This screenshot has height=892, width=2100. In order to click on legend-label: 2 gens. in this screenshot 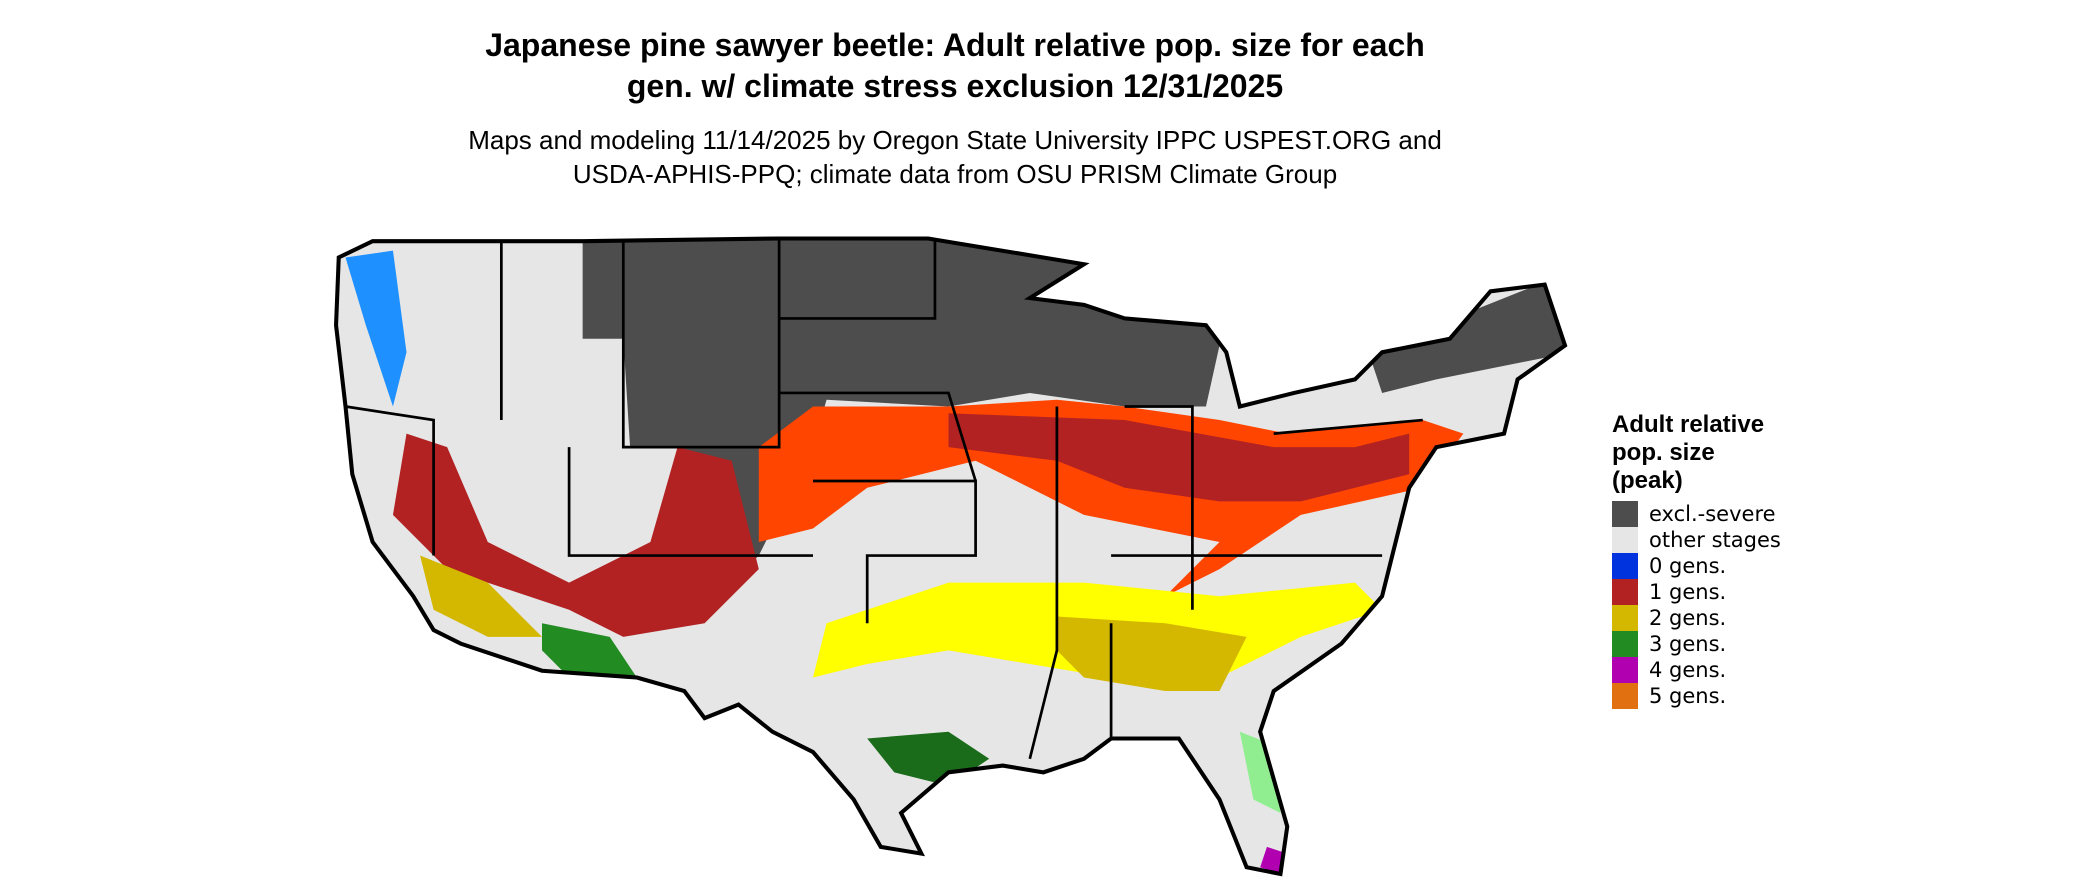, I will do `click(1687, 618)`.